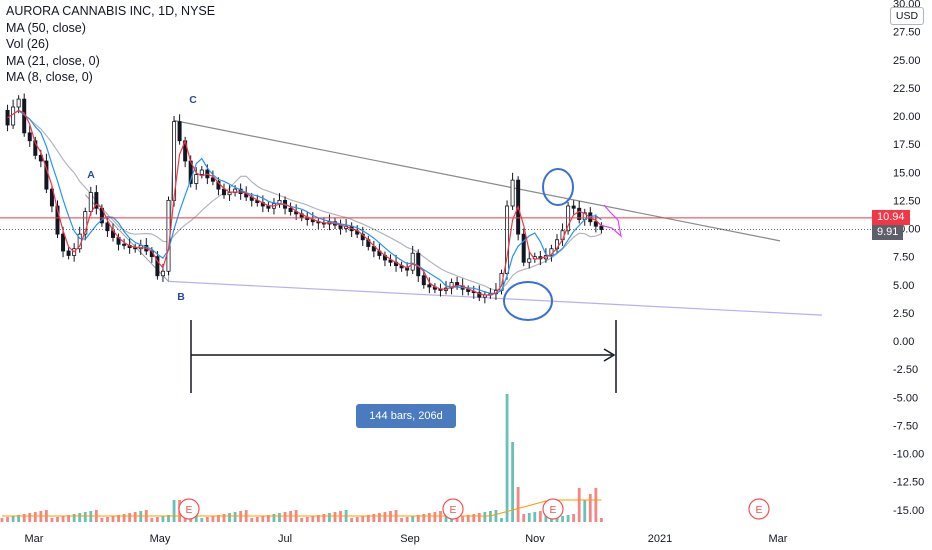 This screenshot has height=550, width=932. What do you see at coordinates (907, 201) in the screenshot?
I see `y-tick-label: 12.50` at bounding box center [907, 201].